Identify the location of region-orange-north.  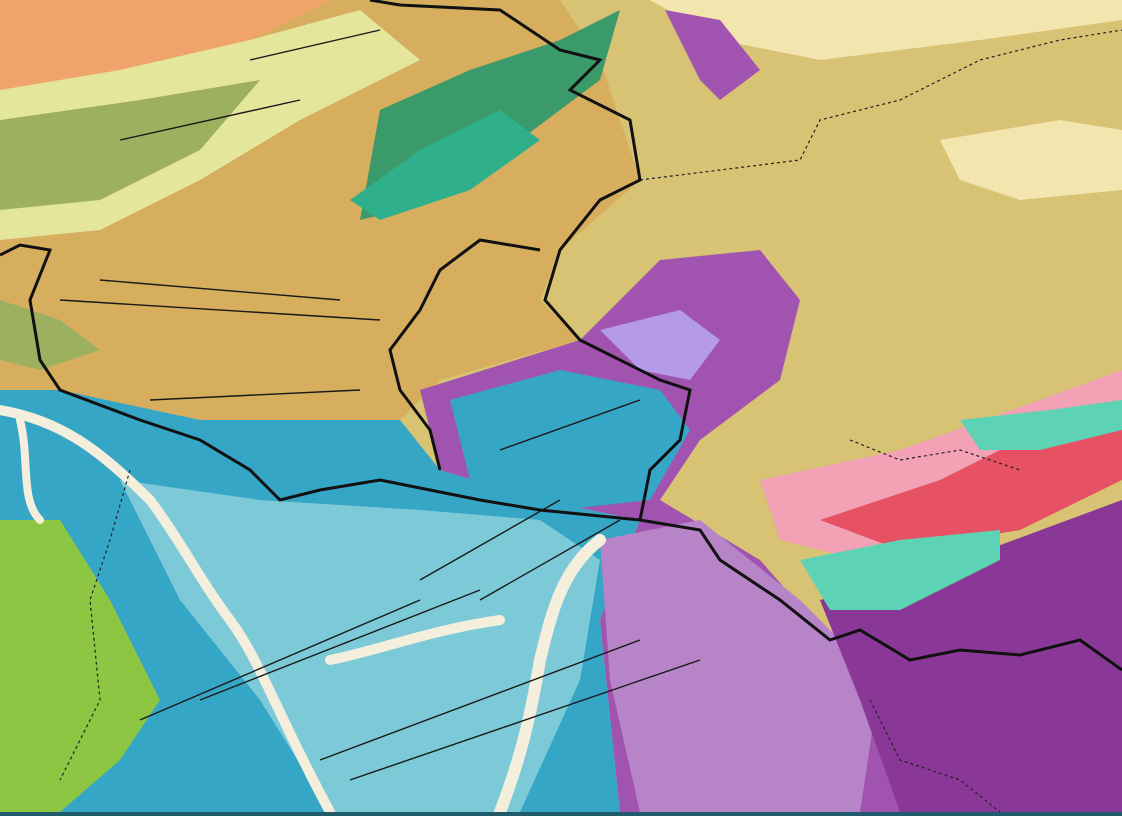
(165, 45).